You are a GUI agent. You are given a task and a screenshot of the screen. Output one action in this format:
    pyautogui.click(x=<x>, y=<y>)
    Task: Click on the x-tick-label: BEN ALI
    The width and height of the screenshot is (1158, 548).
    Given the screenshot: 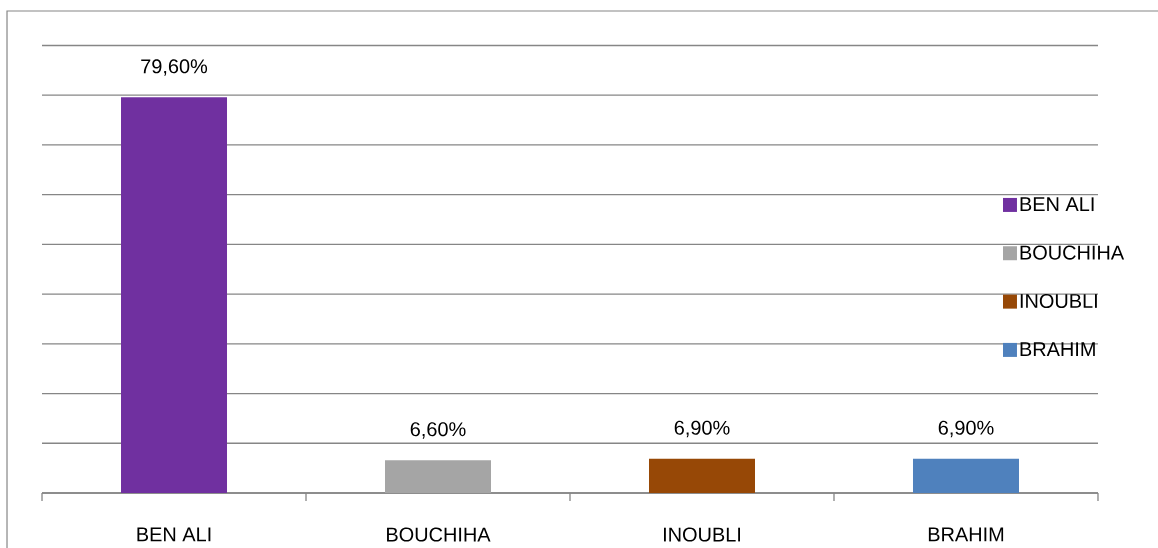 What is the action you would take?
    pyautogui.click(x=174, y=534)
    